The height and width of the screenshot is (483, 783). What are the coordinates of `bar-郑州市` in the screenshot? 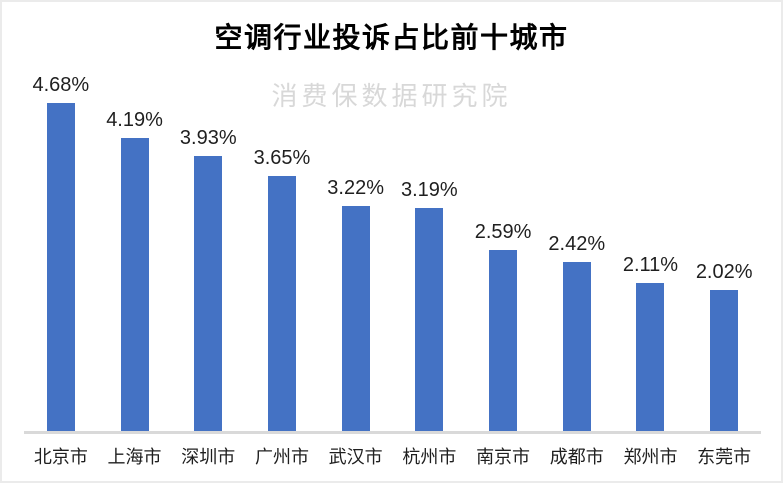 It's located at (650, 357).